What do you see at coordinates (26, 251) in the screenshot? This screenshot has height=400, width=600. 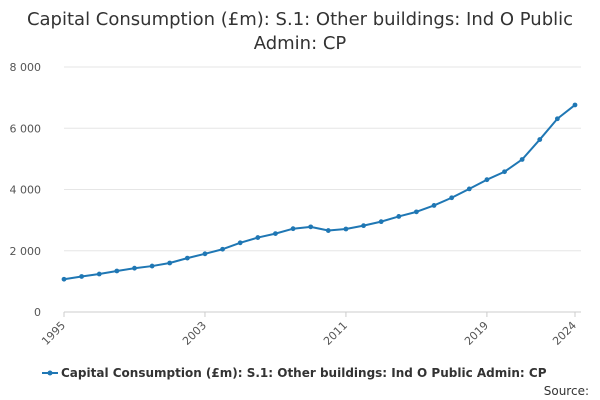 I see `y-tick-label: 2 000` at bounding box center [26, 251].